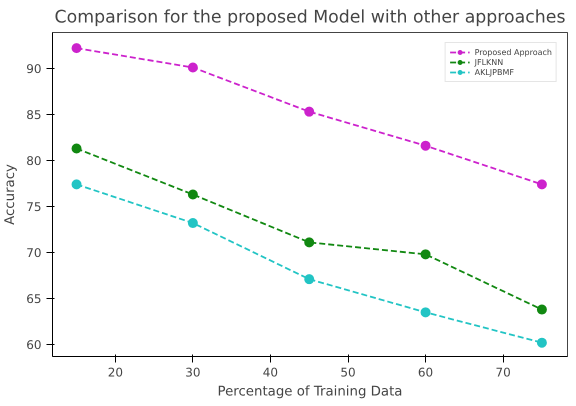 The height and width of the screenshot is (406, 576). I want to click on chart-title: Comparison for the proposed Model with other approaches, so click(310, 18).